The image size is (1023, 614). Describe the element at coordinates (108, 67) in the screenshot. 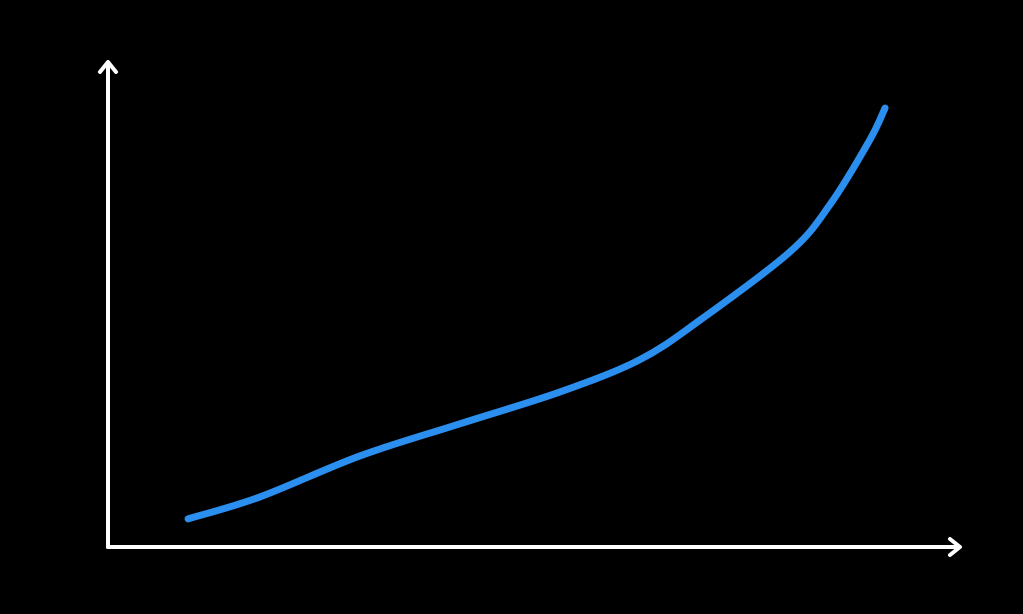

I see `y-axis-arrow-icon` at that location.